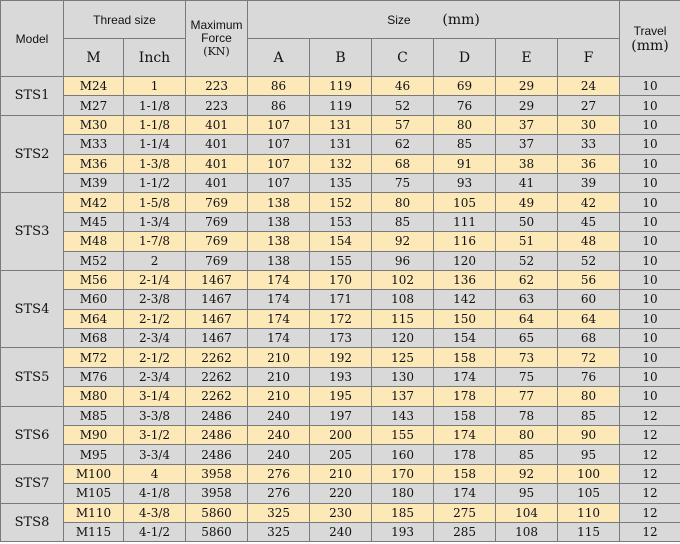 This screenshot has height=544, width=680. I want to click on b-cell: 154, so click(341, 241).